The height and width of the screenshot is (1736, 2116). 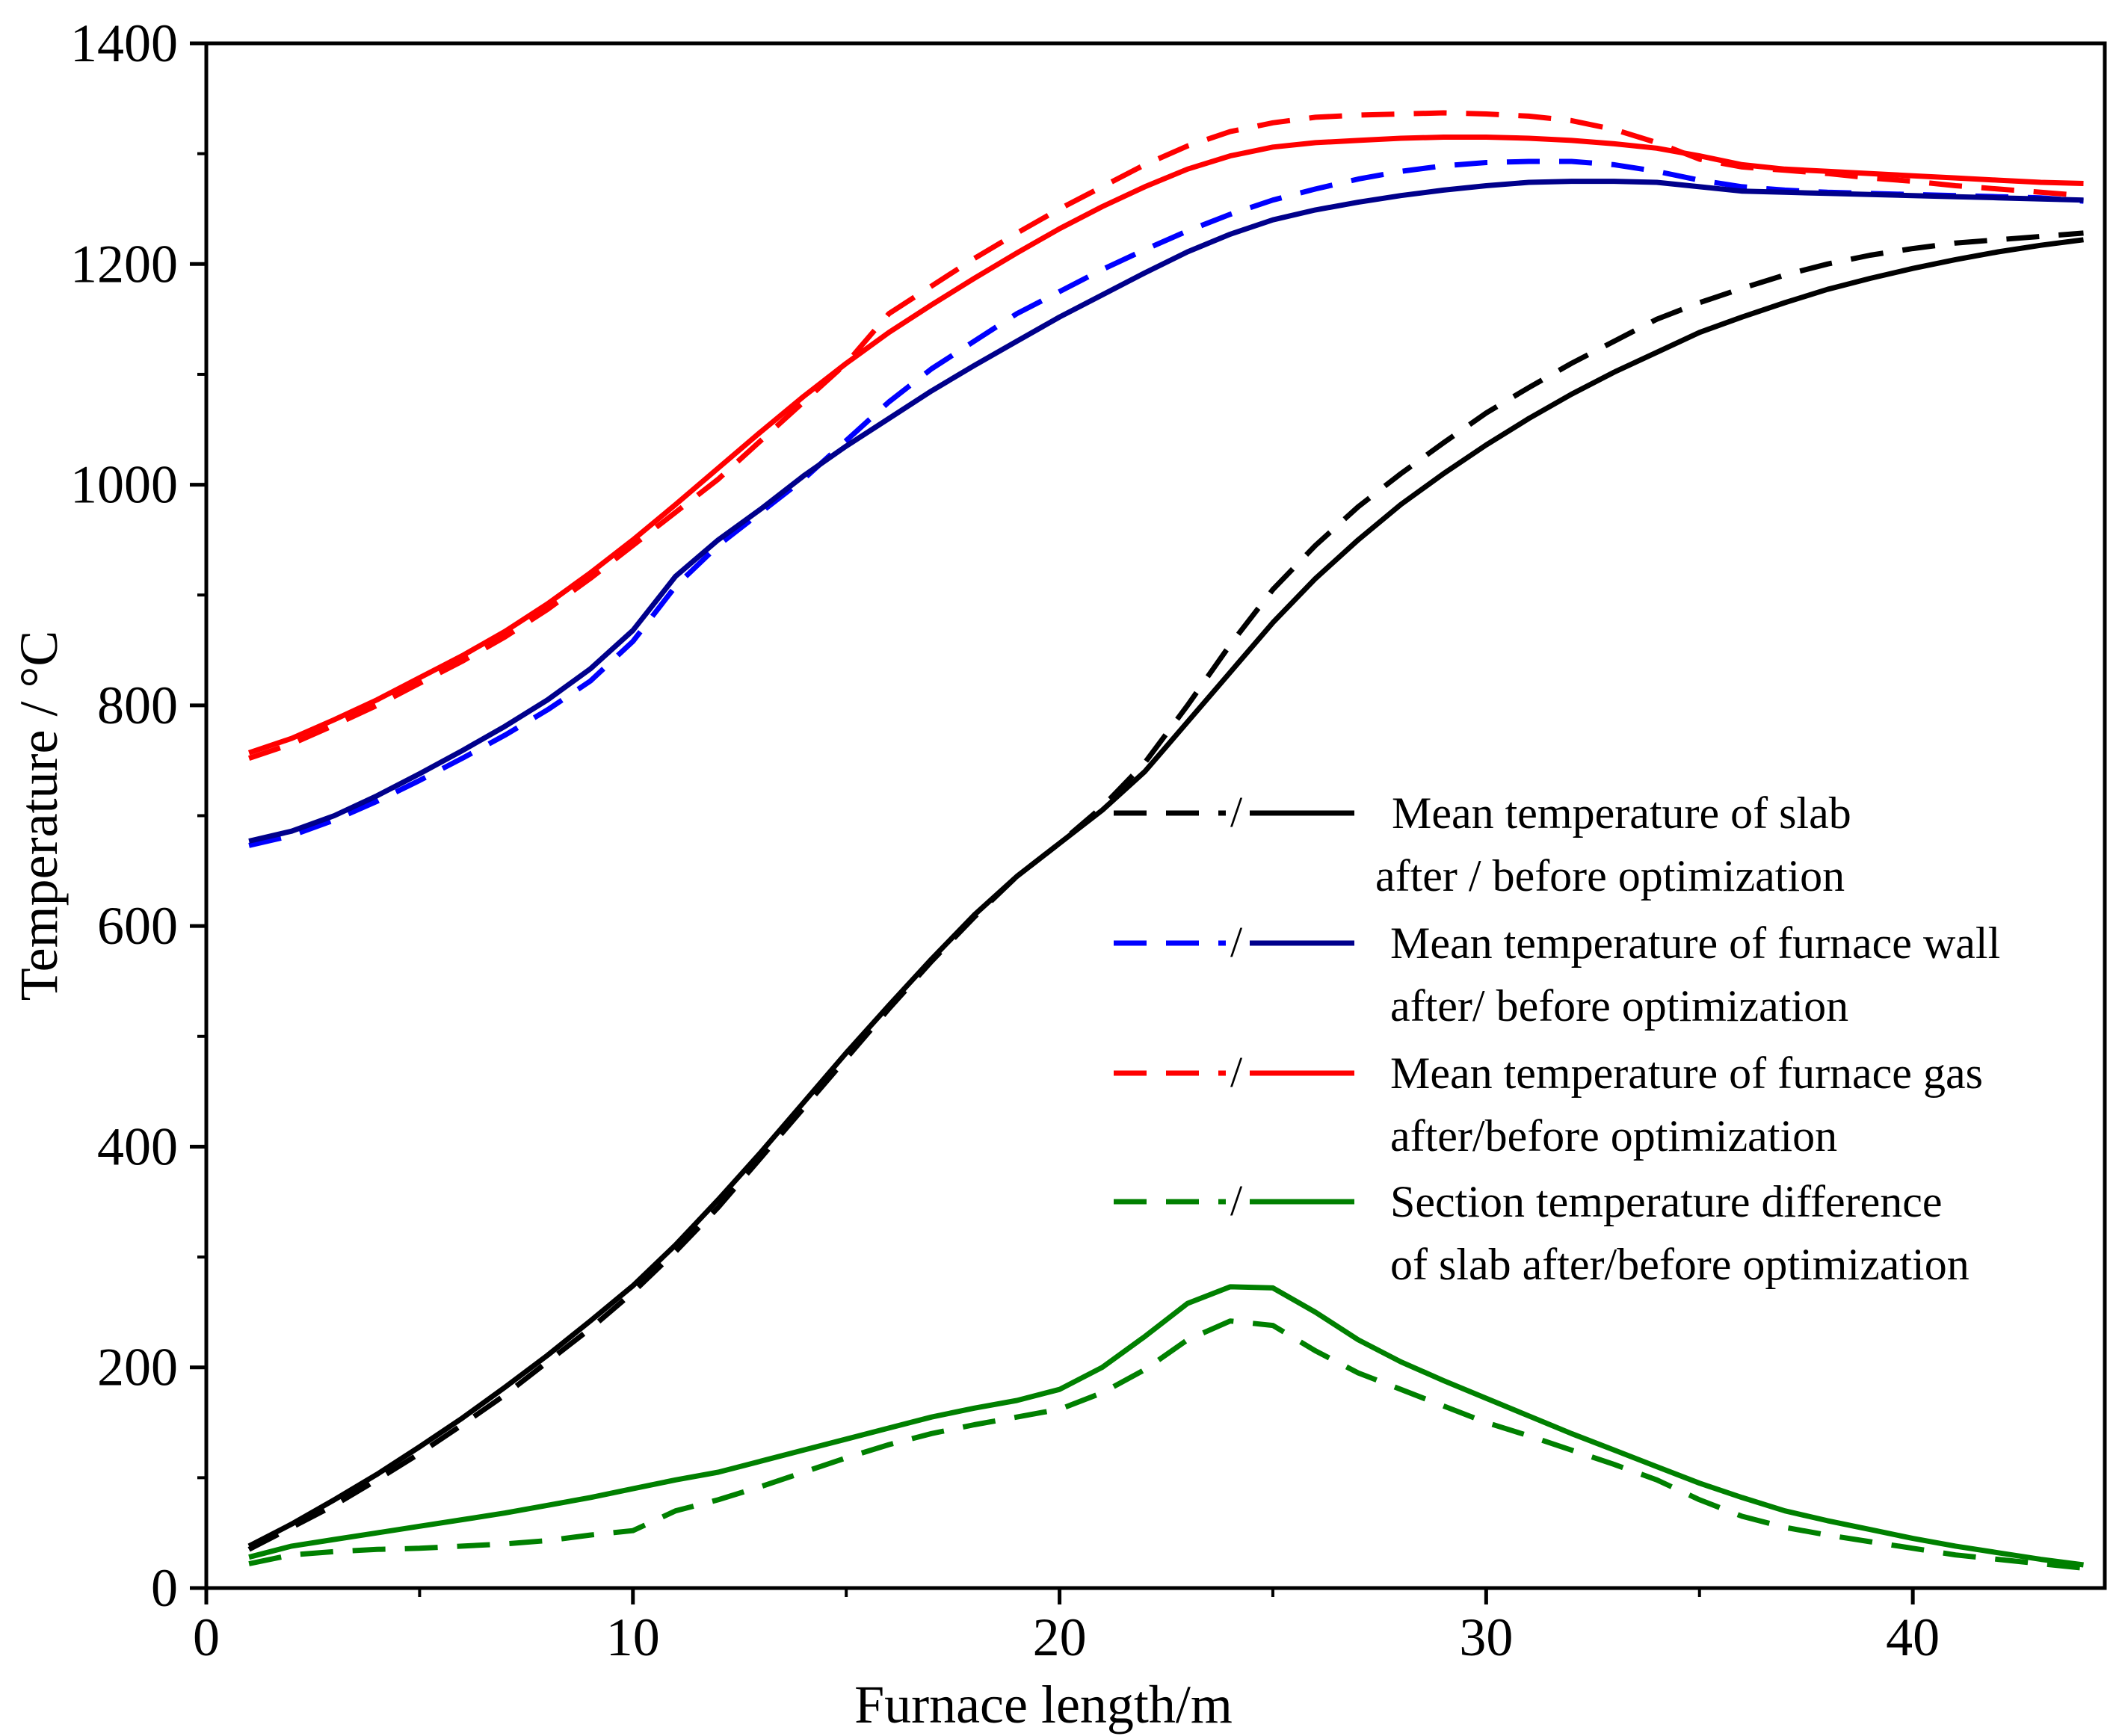 What do you see at coordinates (1043, 1705) in the screenshot?
I see `x-axis-title: Furnace length/m` at bounding box center [1043, 1705].